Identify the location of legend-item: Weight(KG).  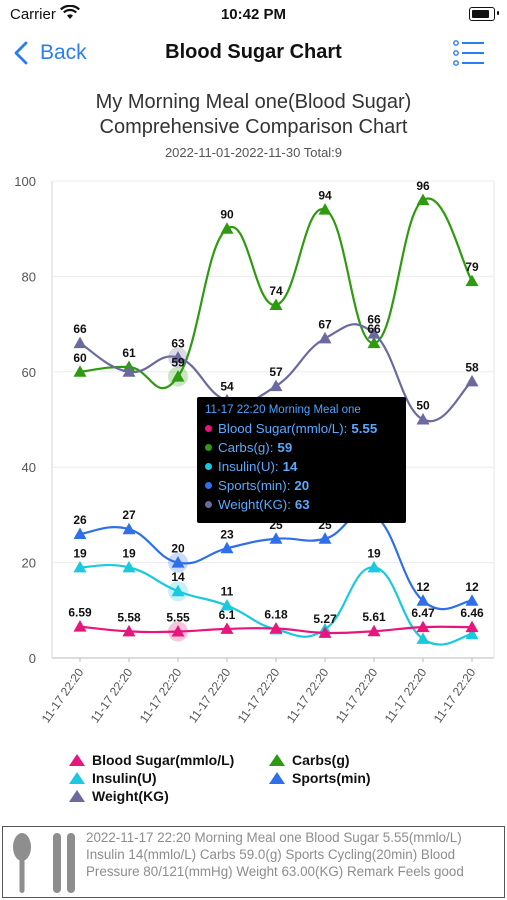
(118, 796).